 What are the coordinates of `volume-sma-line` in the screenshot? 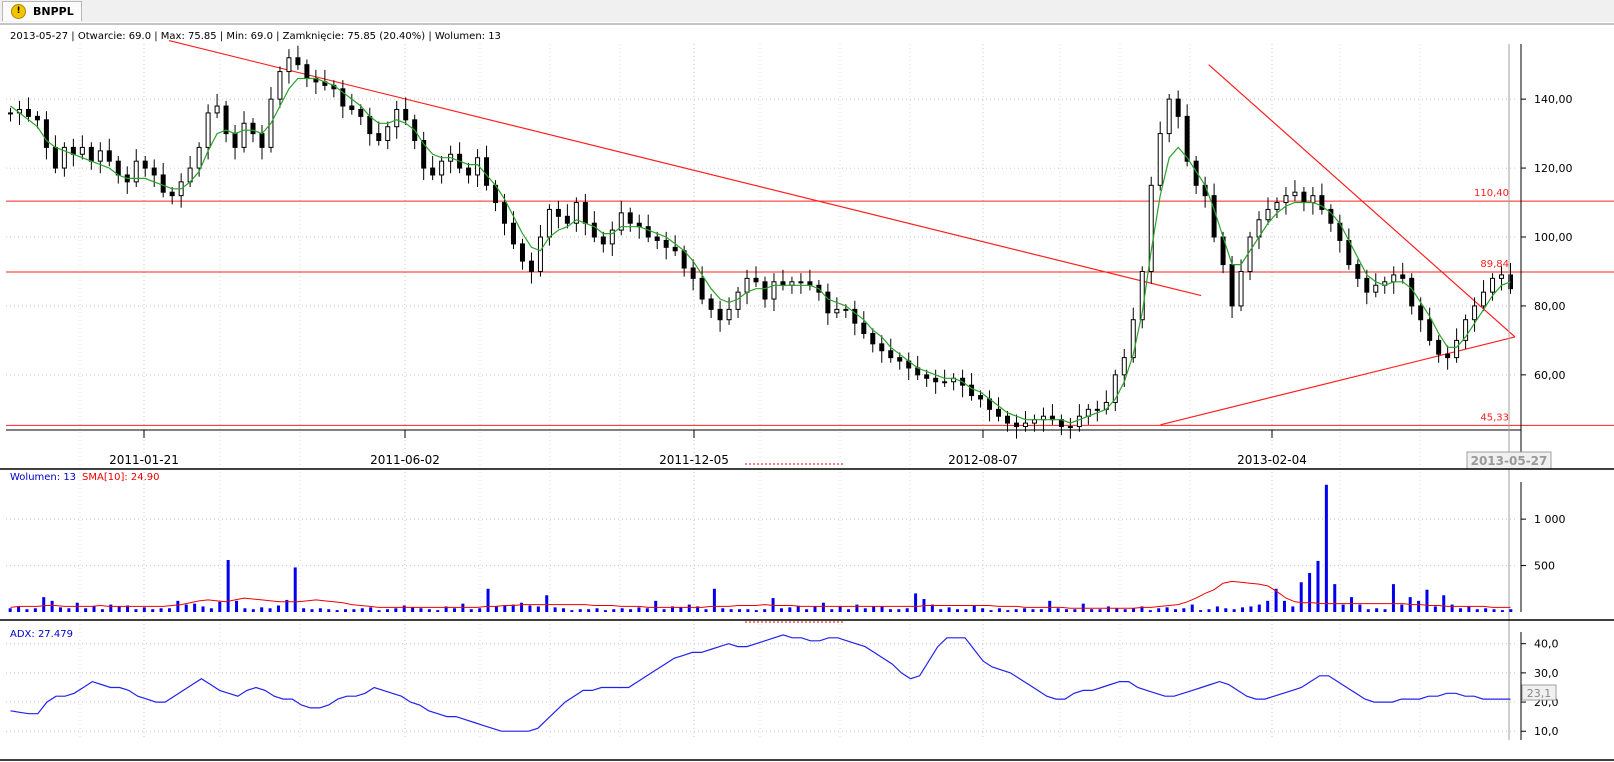 It's located at (760, 594).